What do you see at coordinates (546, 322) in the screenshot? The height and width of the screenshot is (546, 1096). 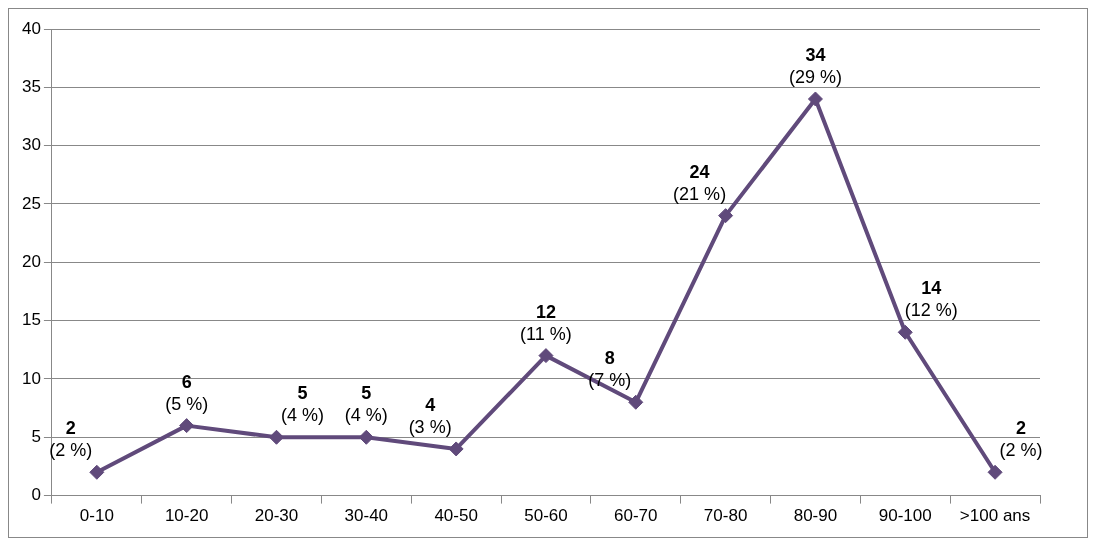 I see `data-label: 12 (11 %)` at bounding box center [546, 322].